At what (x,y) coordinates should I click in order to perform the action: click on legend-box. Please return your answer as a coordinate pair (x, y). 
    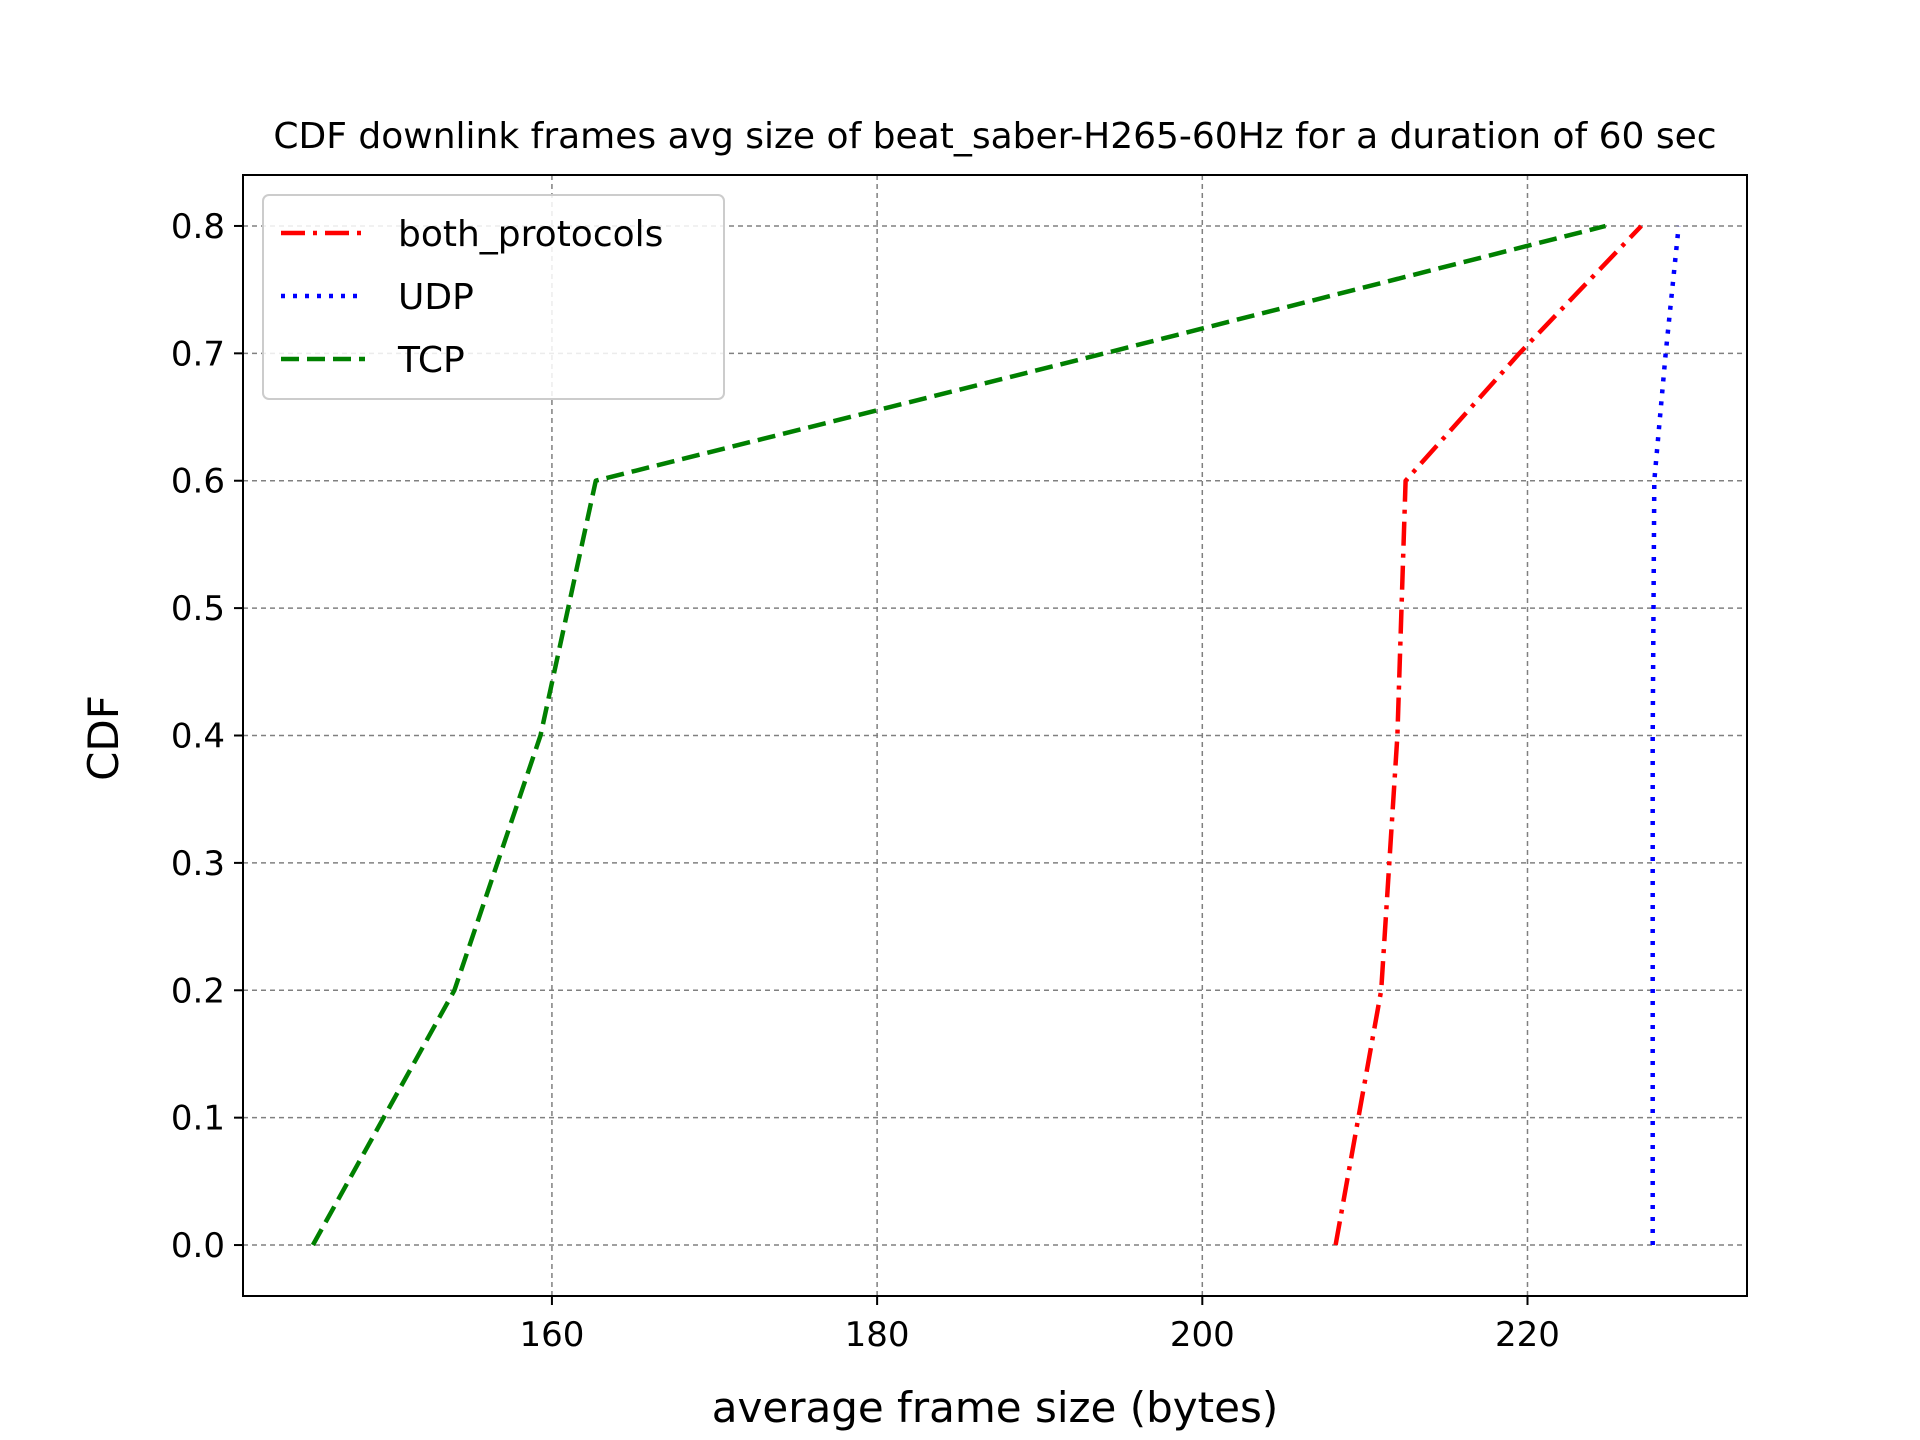
    Looking at the image, I should click on (493, 297).